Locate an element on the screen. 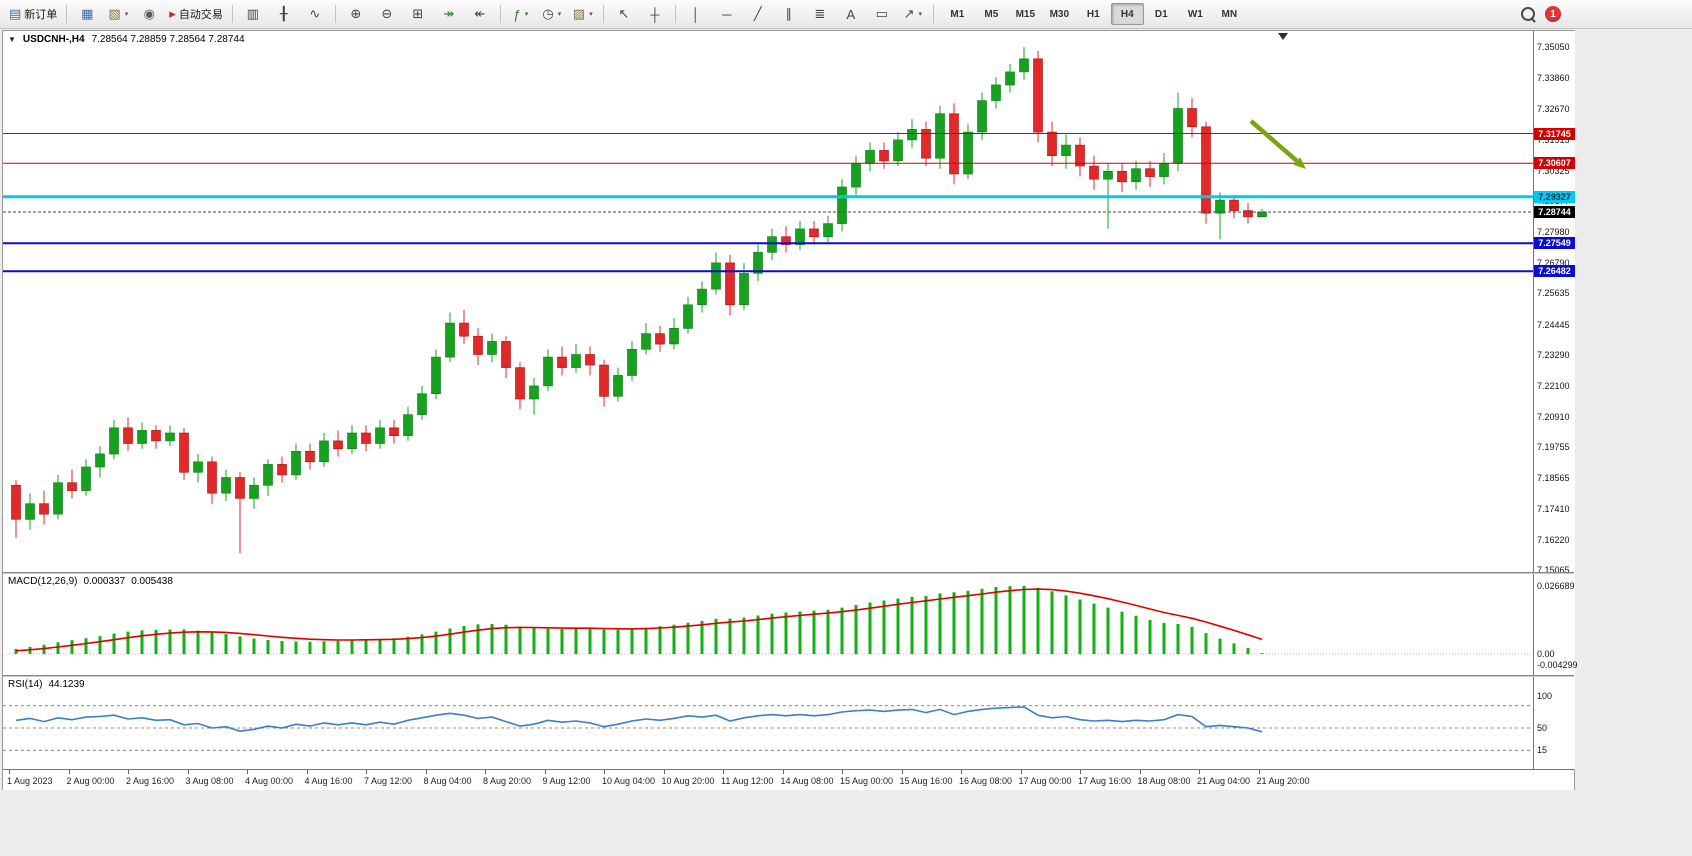 The image size is (1692, 856). macd-value-main: 0.000337 is located at coordinates (104, 581).